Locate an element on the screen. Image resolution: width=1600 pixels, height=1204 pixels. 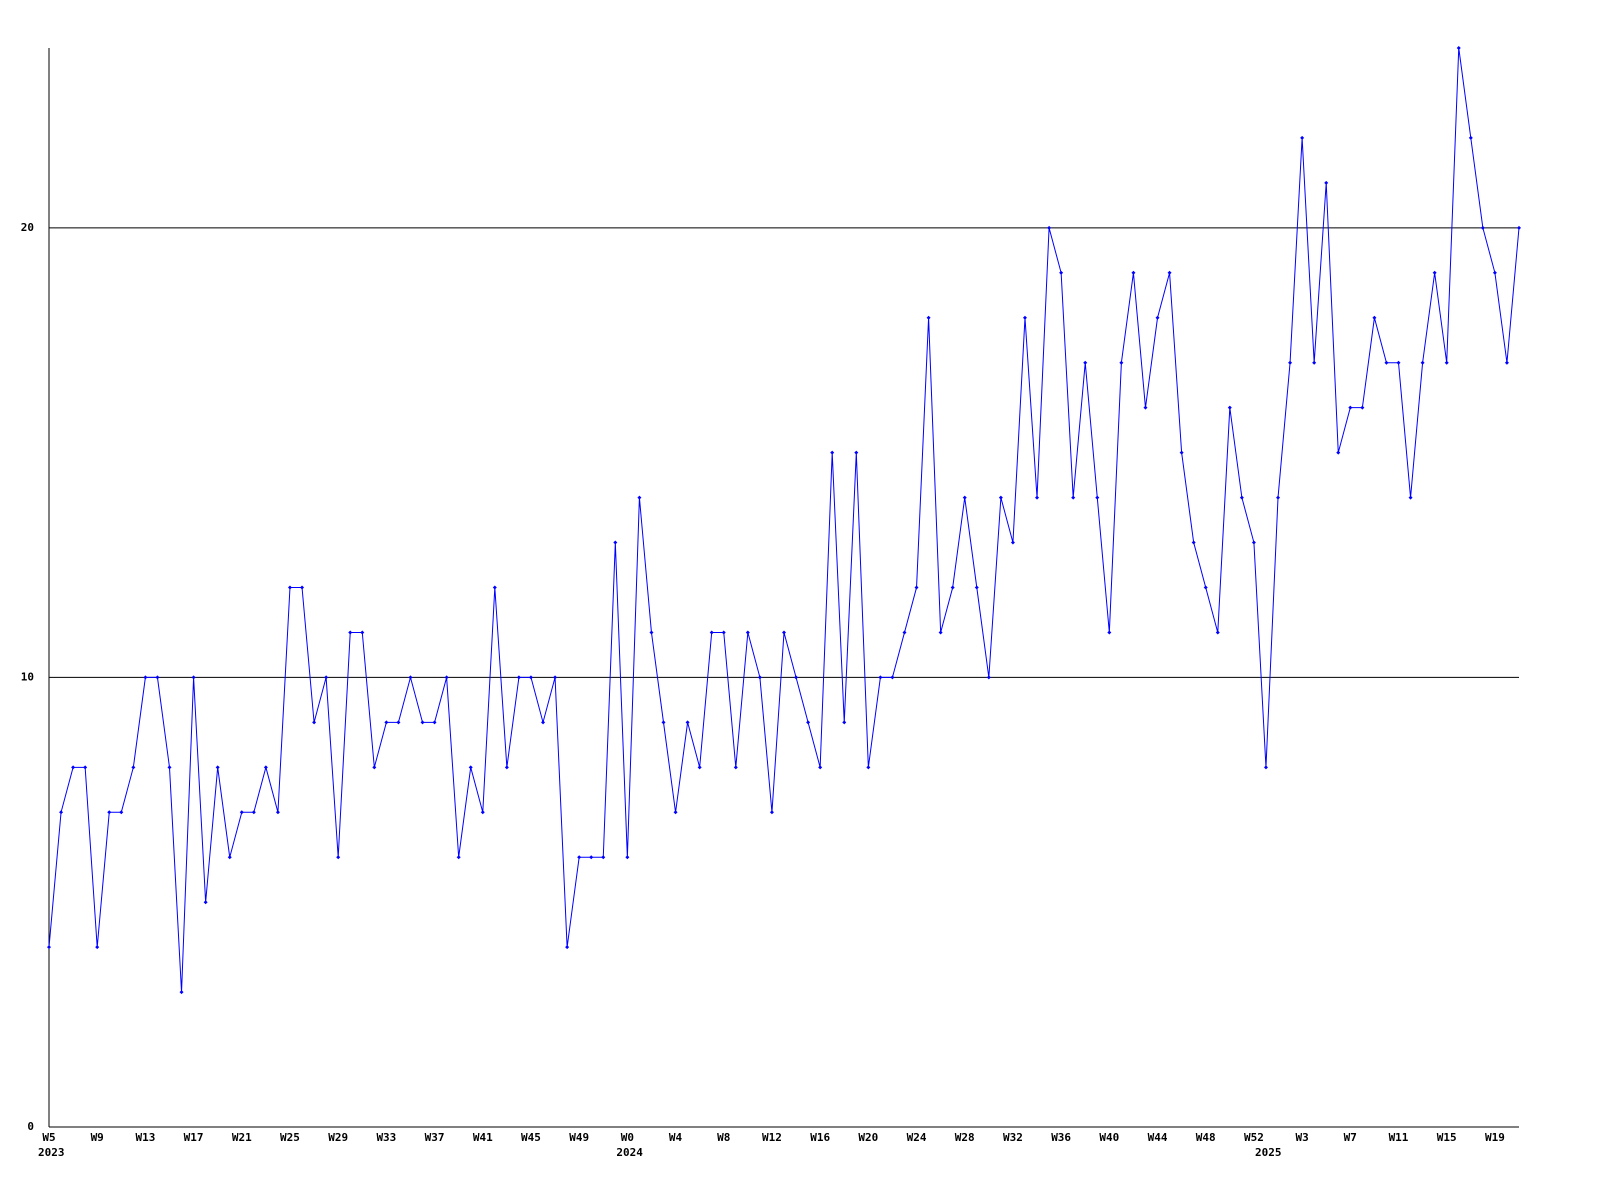
x-tick-label: W40 is located at coordinates (1109, 1137).